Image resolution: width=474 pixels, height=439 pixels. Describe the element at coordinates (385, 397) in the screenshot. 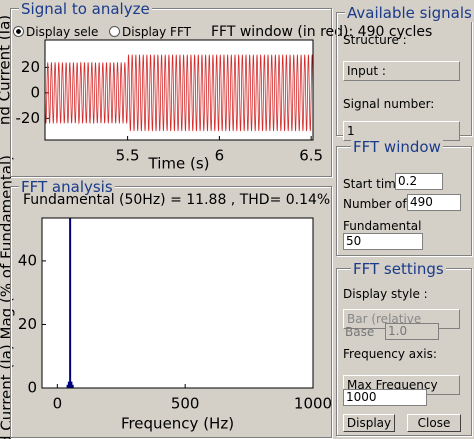

I see `max-frequency-field: 1000` at that location.